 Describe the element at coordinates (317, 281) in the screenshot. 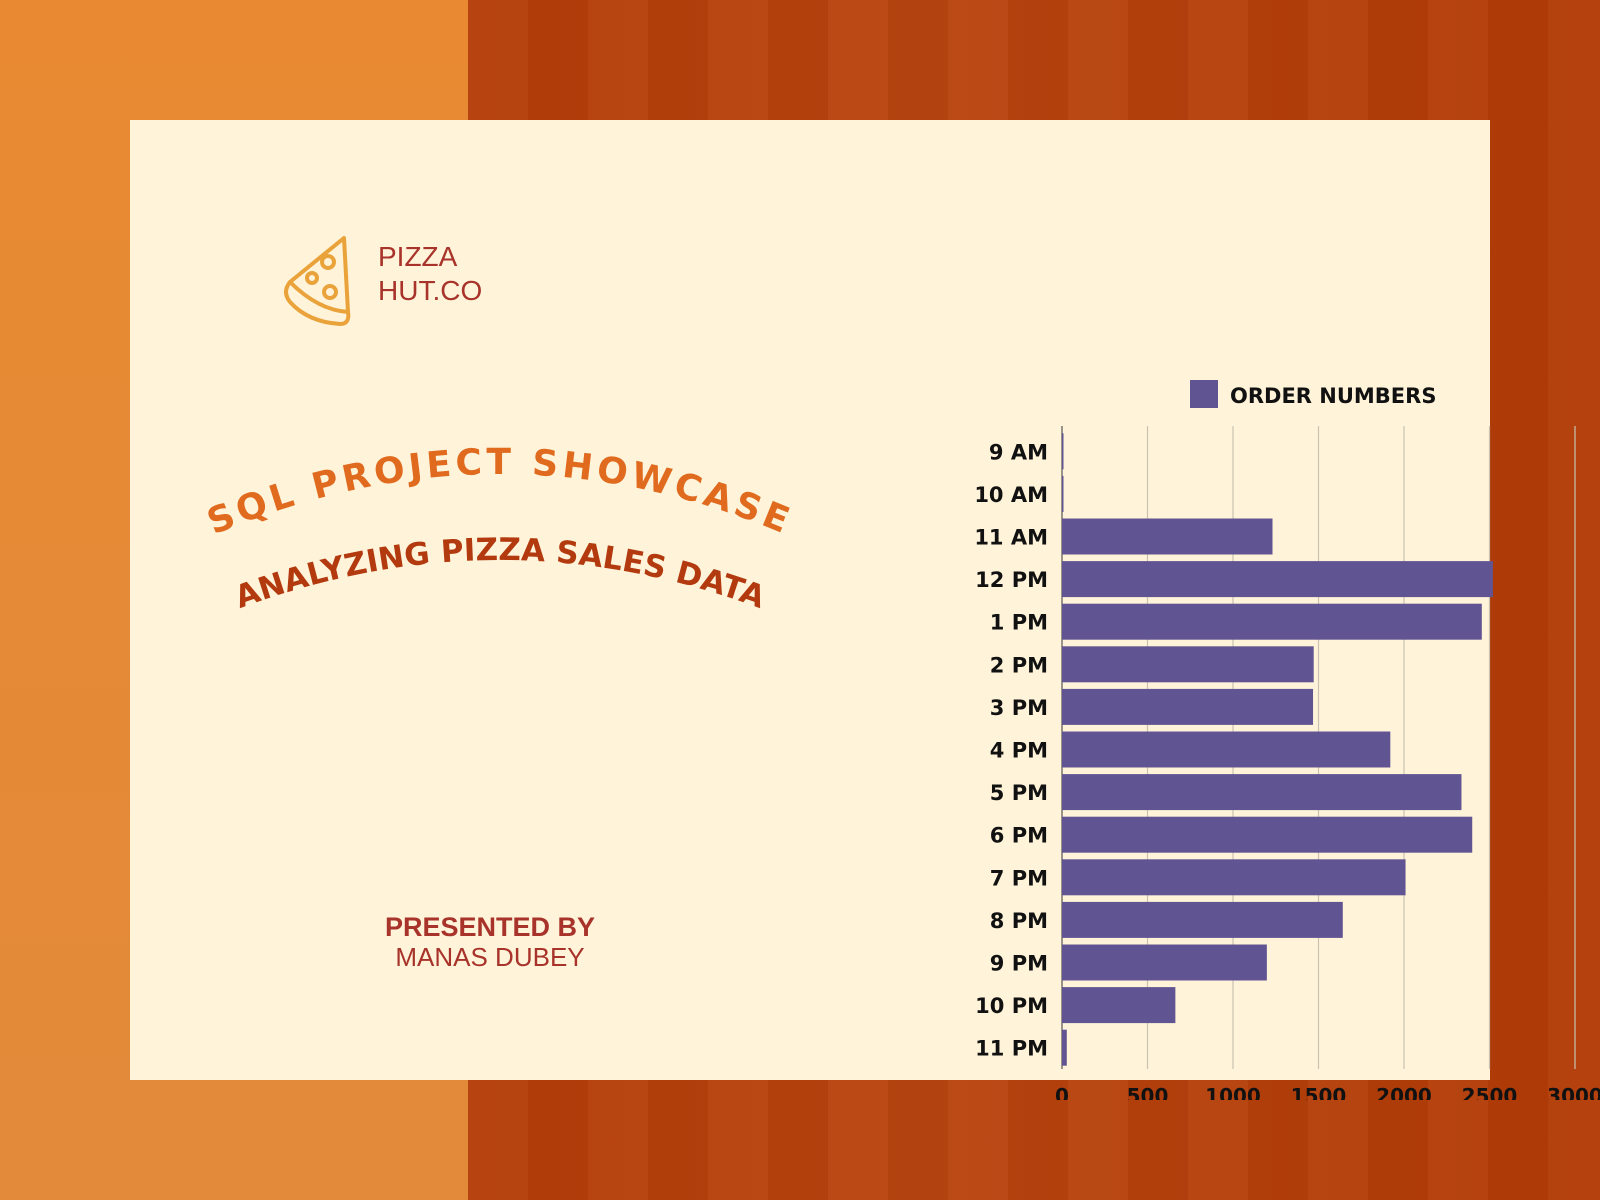

I see `pizza-slice-icon` at that location.